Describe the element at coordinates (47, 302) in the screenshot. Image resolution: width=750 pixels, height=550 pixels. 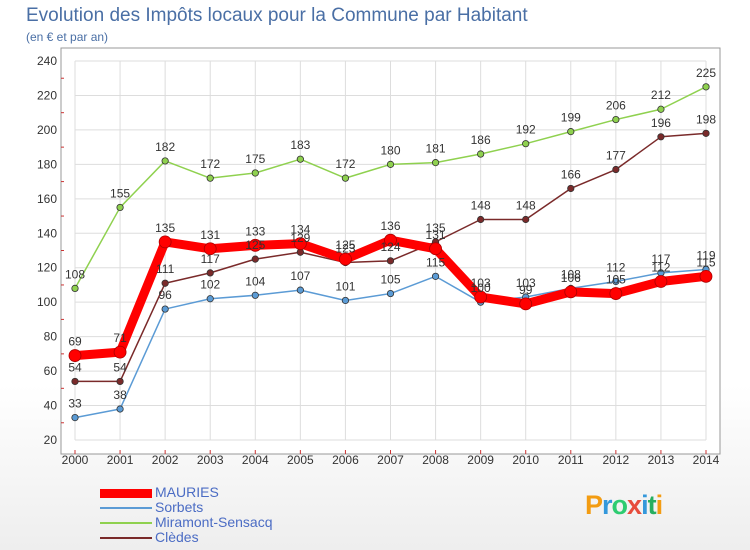
I see `y-tick-label: 100` at that location.